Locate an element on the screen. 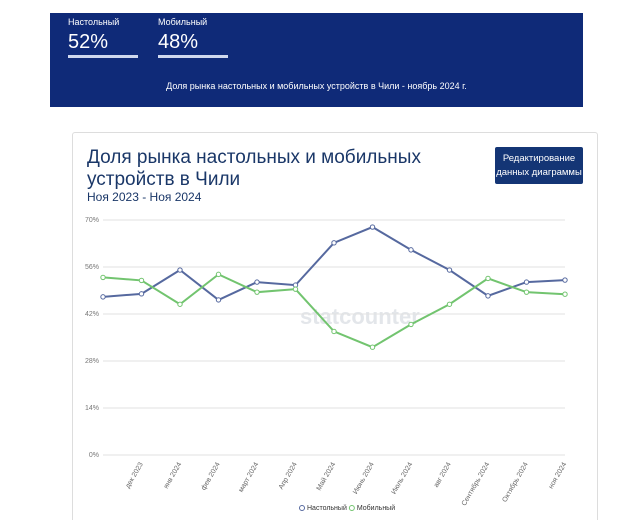 This screenshot has width=633, height=520. x-tick-label: фев 2024 is located at coordinates (211, 476).